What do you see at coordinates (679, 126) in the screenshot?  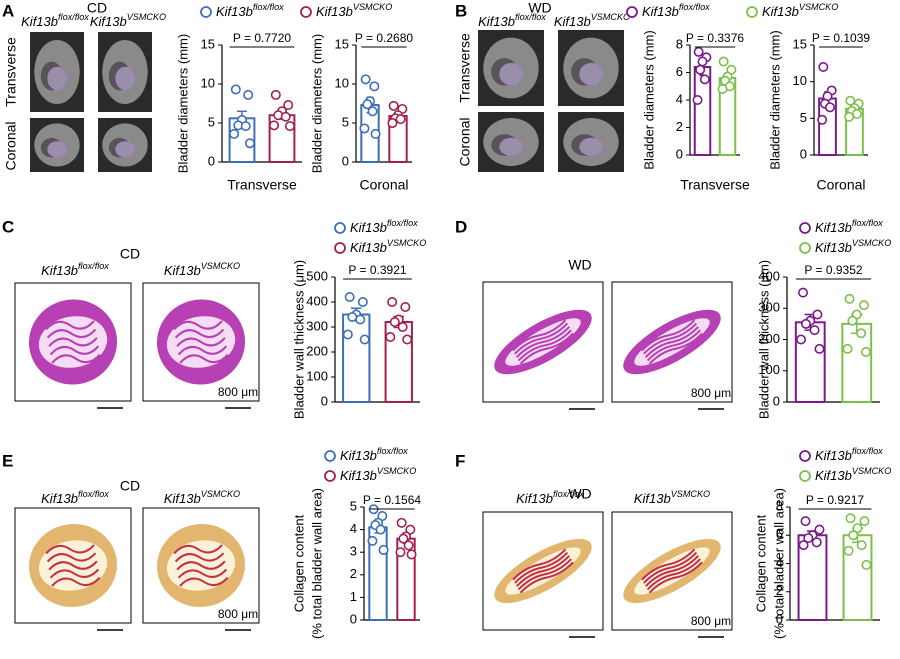 I see `y-tick-label: 2` at bounding box center [679, 126].